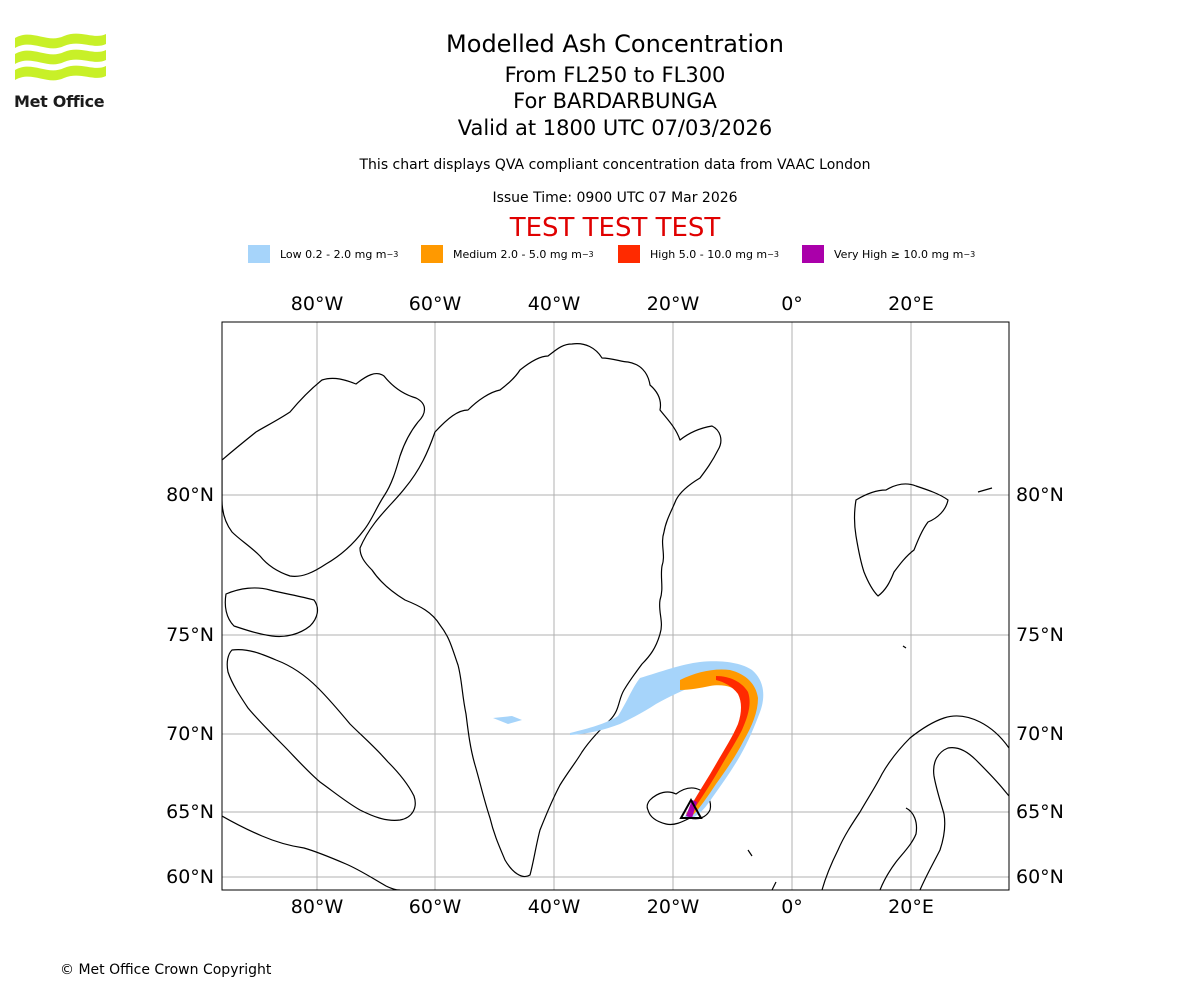 The width and height of the screenshot is (1200, 1000). Describe the element at coordinates (911, 907) in the screenshot. I see `lon-label-bottom: 20°E` at that location.